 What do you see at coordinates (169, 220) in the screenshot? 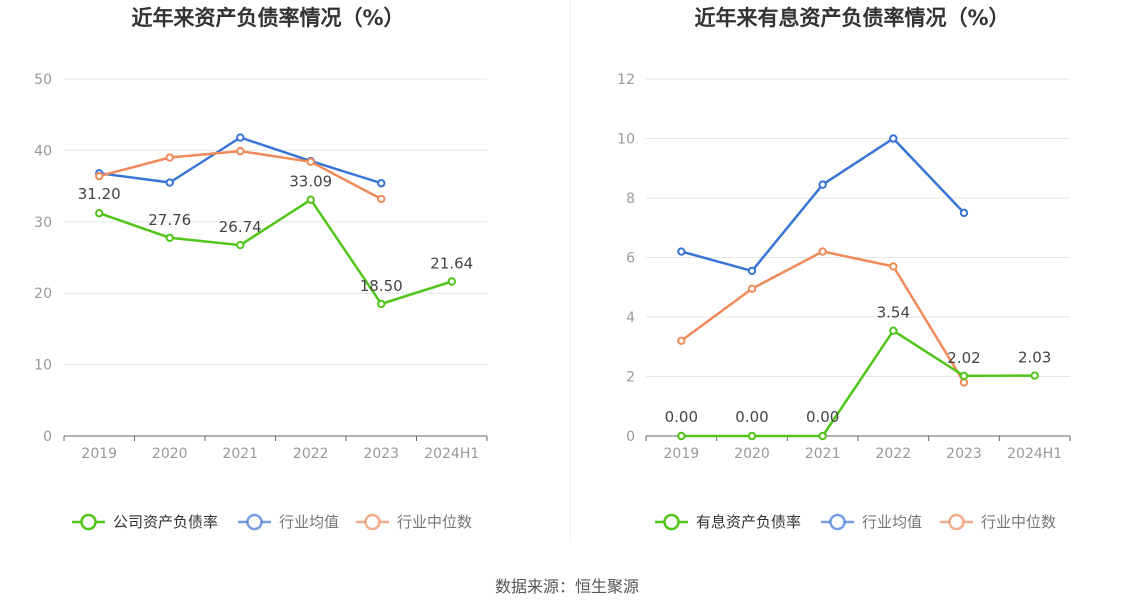
I see `data-label: 27.76` at bounding box center [169, 220].